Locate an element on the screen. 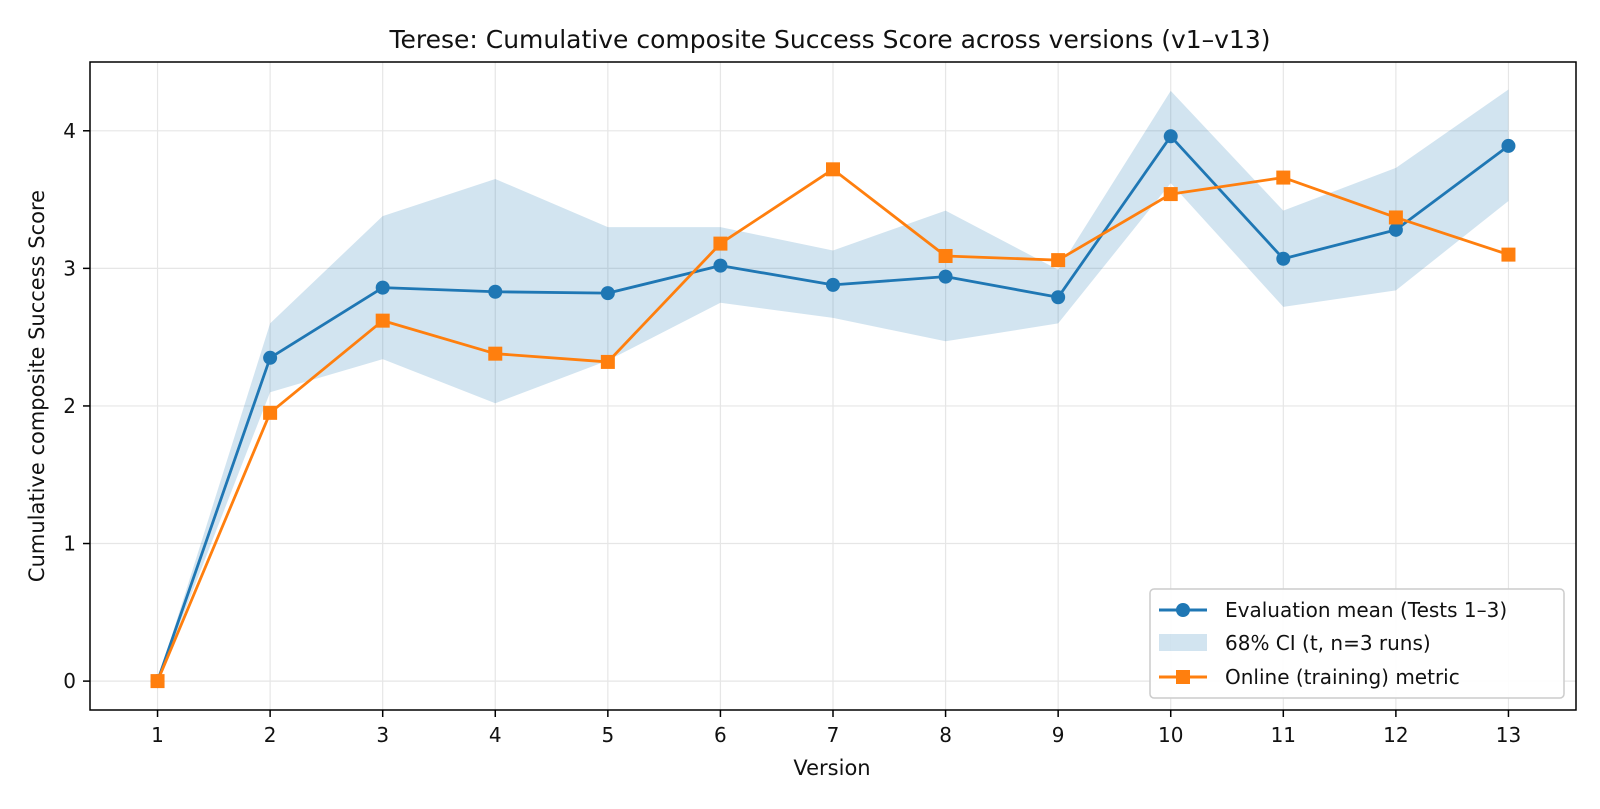 The height and width of the screenshot is (809, 1600). x-tick-label-9: 9 is located at coordinates (1058, 735).